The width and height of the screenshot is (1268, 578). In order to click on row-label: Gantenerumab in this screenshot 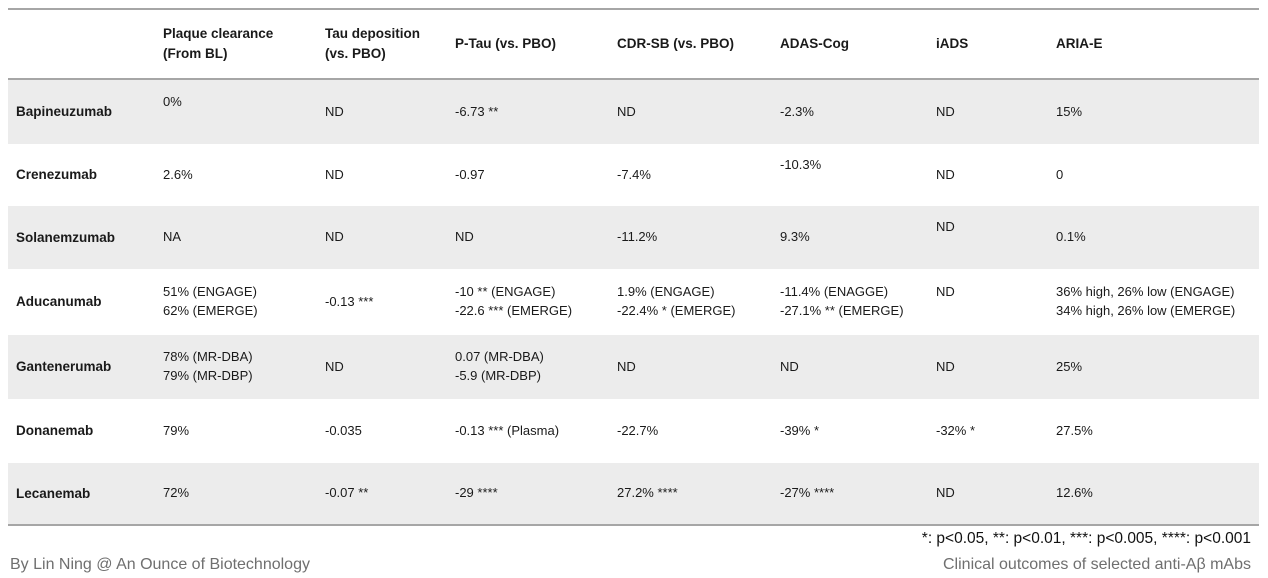, I will do `click(64, 367)`.